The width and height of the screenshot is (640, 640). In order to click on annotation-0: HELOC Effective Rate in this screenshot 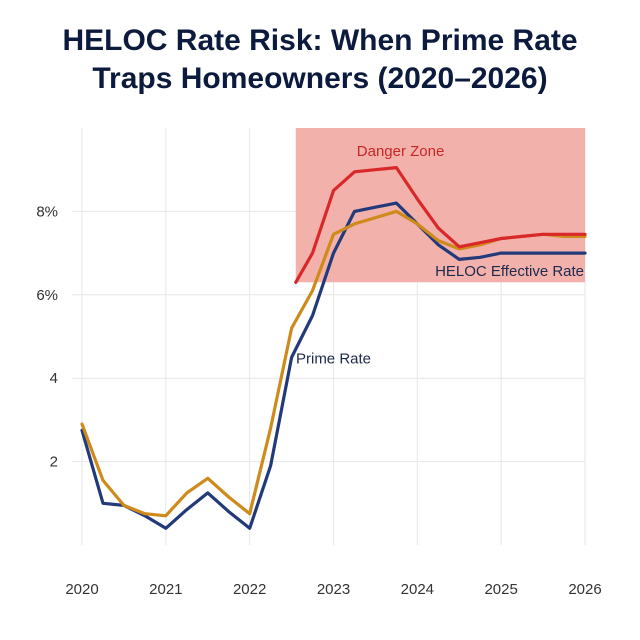, I will do `click(509, 271)`.